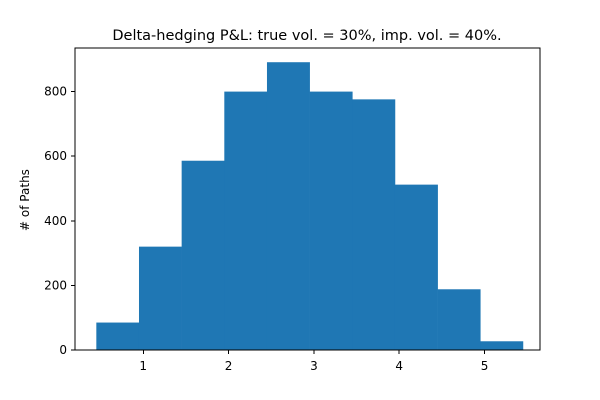 The height and width of the screenshot is (400, 600). Describe the element at coordinates (314, 366) in the screenshot. I see `x-tick-label: 3` at that location.